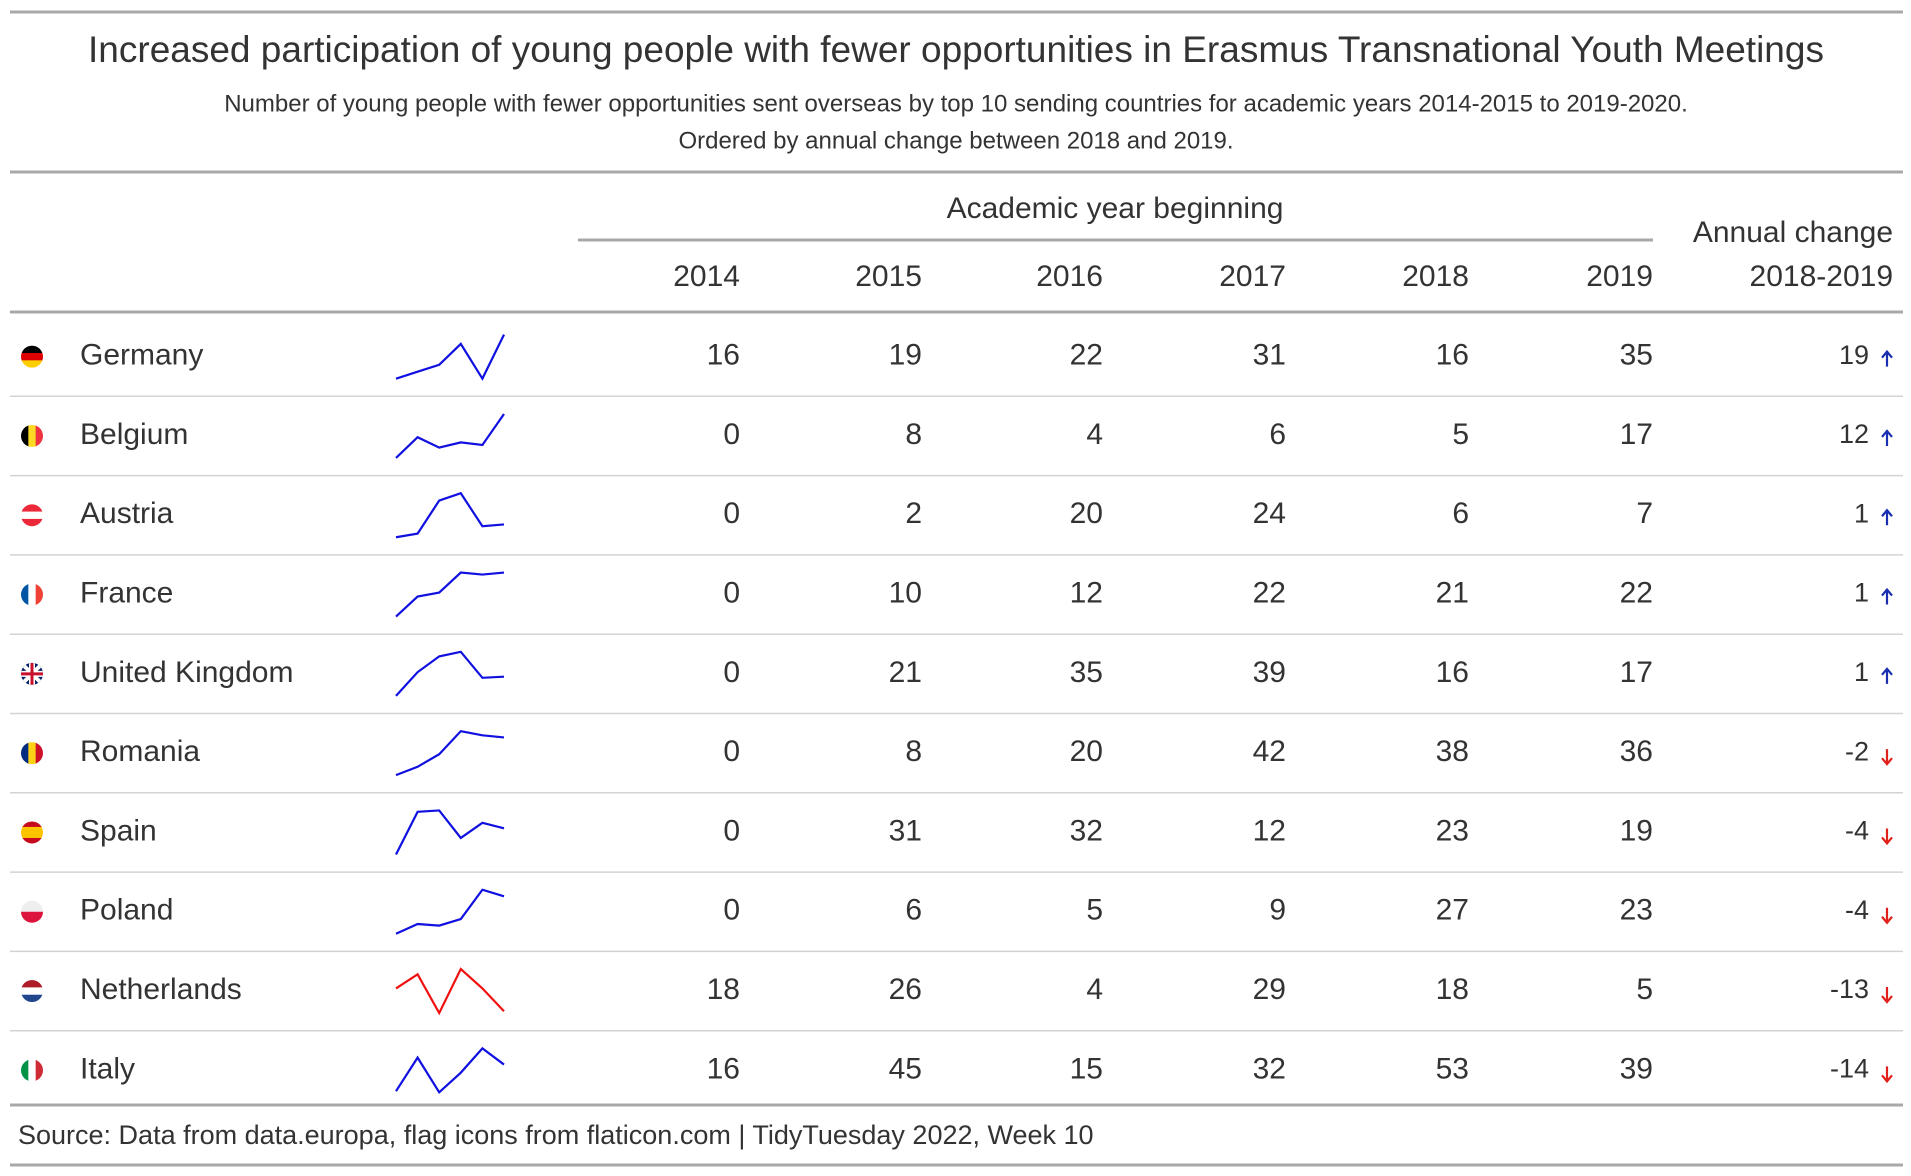  What do you see at coordinates (905, 1068) in the screenshot?
I see `cell-value: 45` at bounding box center [905, 1068].